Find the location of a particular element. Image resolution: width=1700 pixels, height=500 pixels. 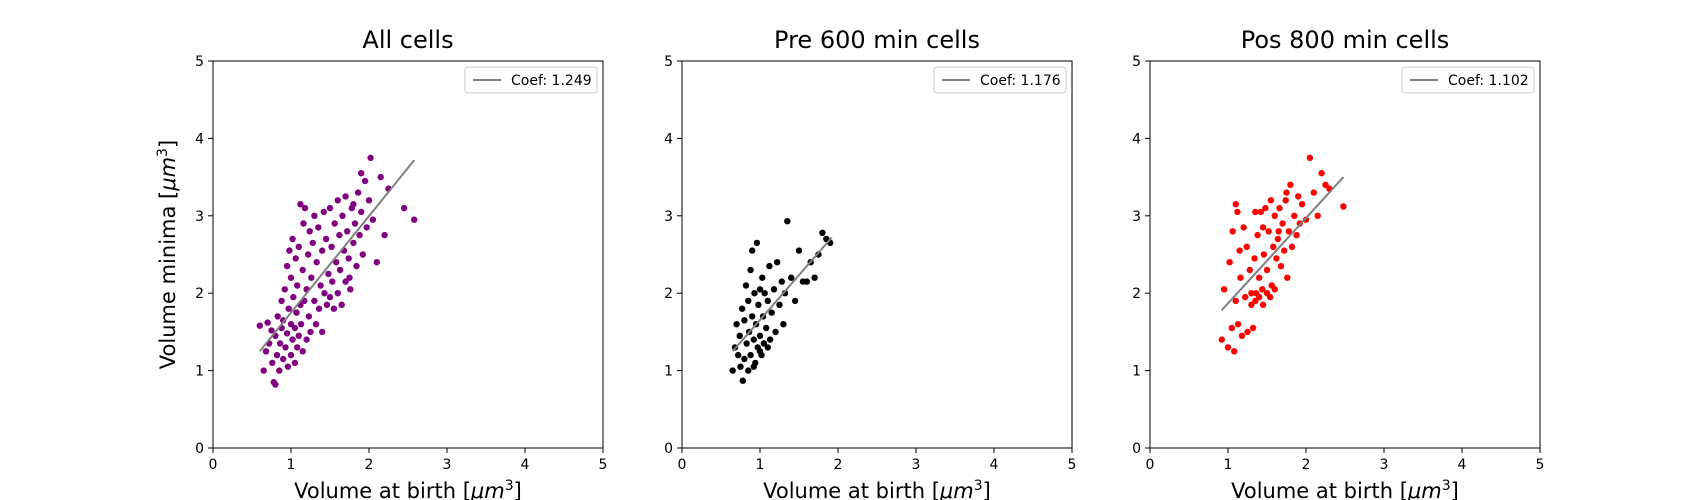

y-axis-label-text: Volume minima [ is located at coordinates (168, 280).